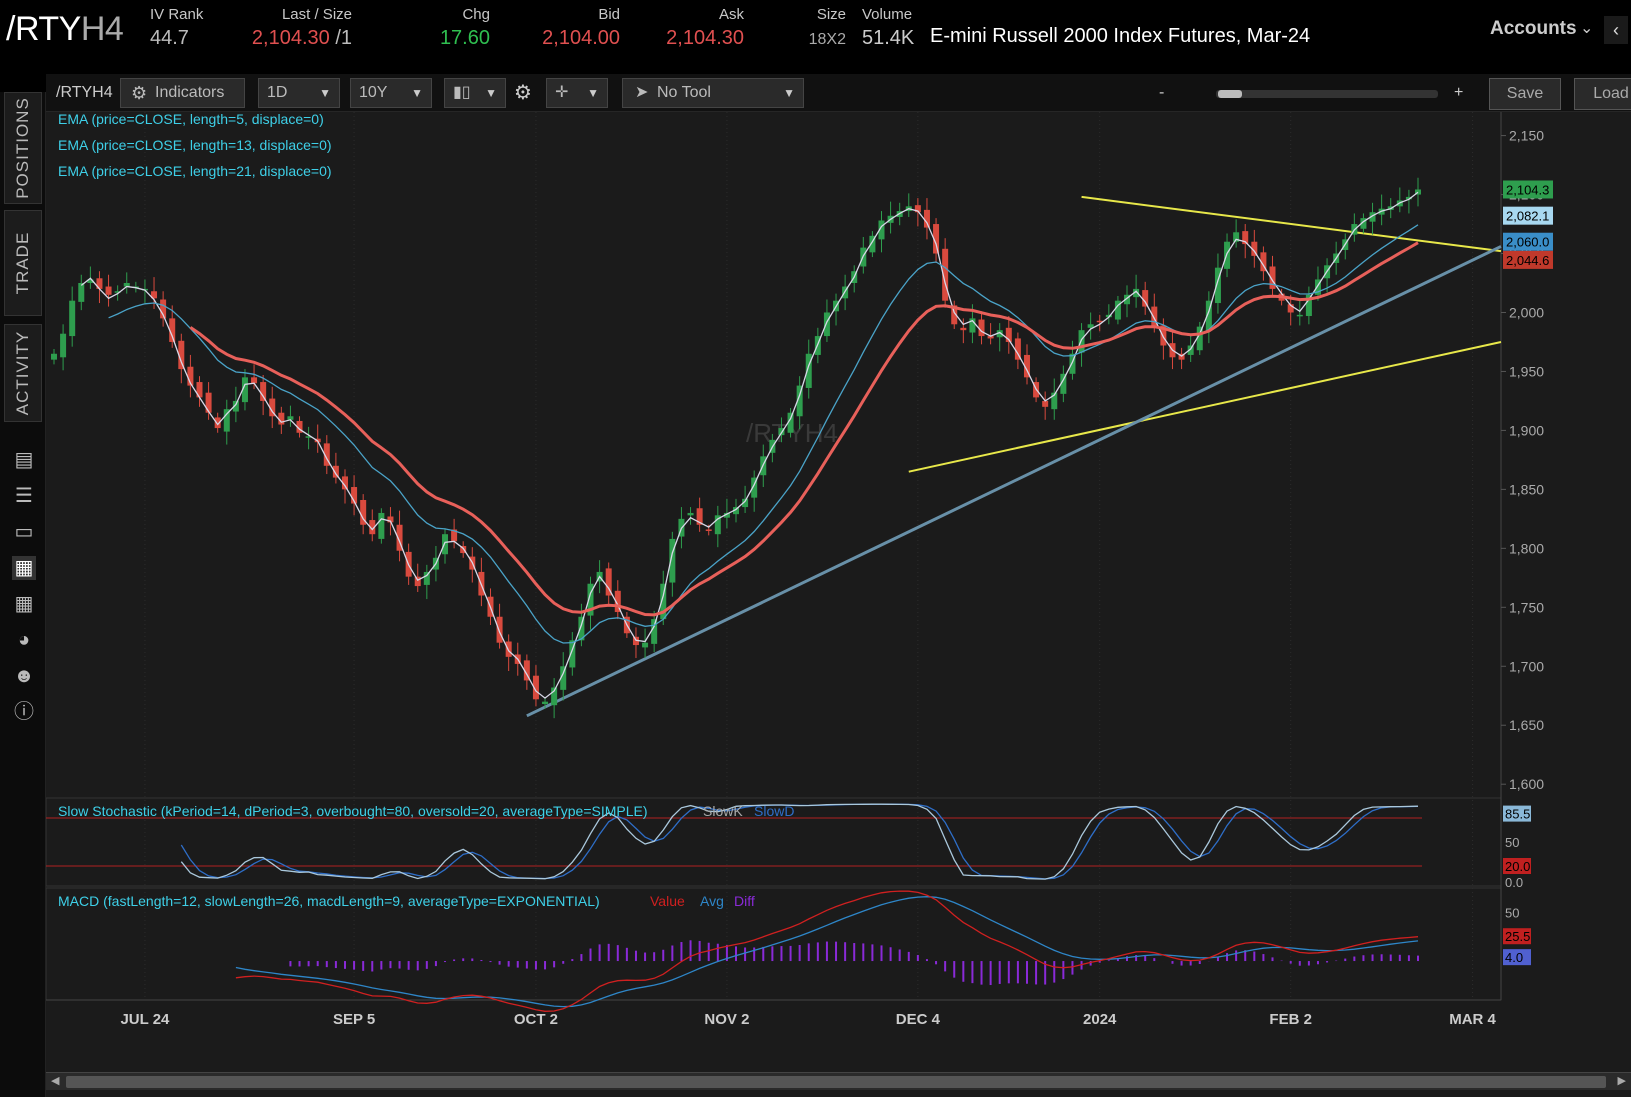 The image size is (1631, 1097). I want to click on study-label-ema: EMA (price=CLOSE, length=13, displace=0), so click(195, 145).